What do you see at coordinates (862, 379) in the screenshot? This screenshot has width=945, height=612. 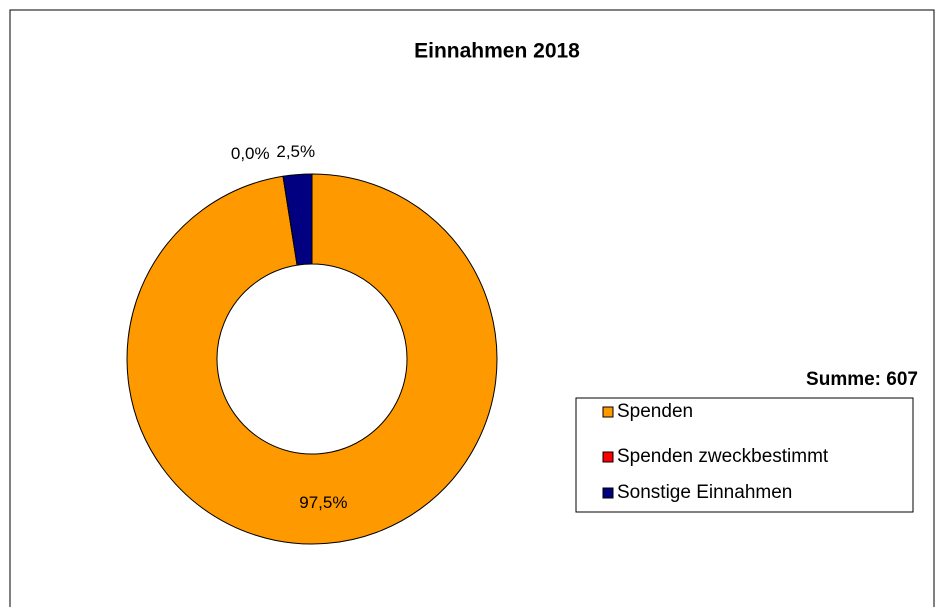 I see `annotation: Summe: 607` at bounding box center [862, 379].